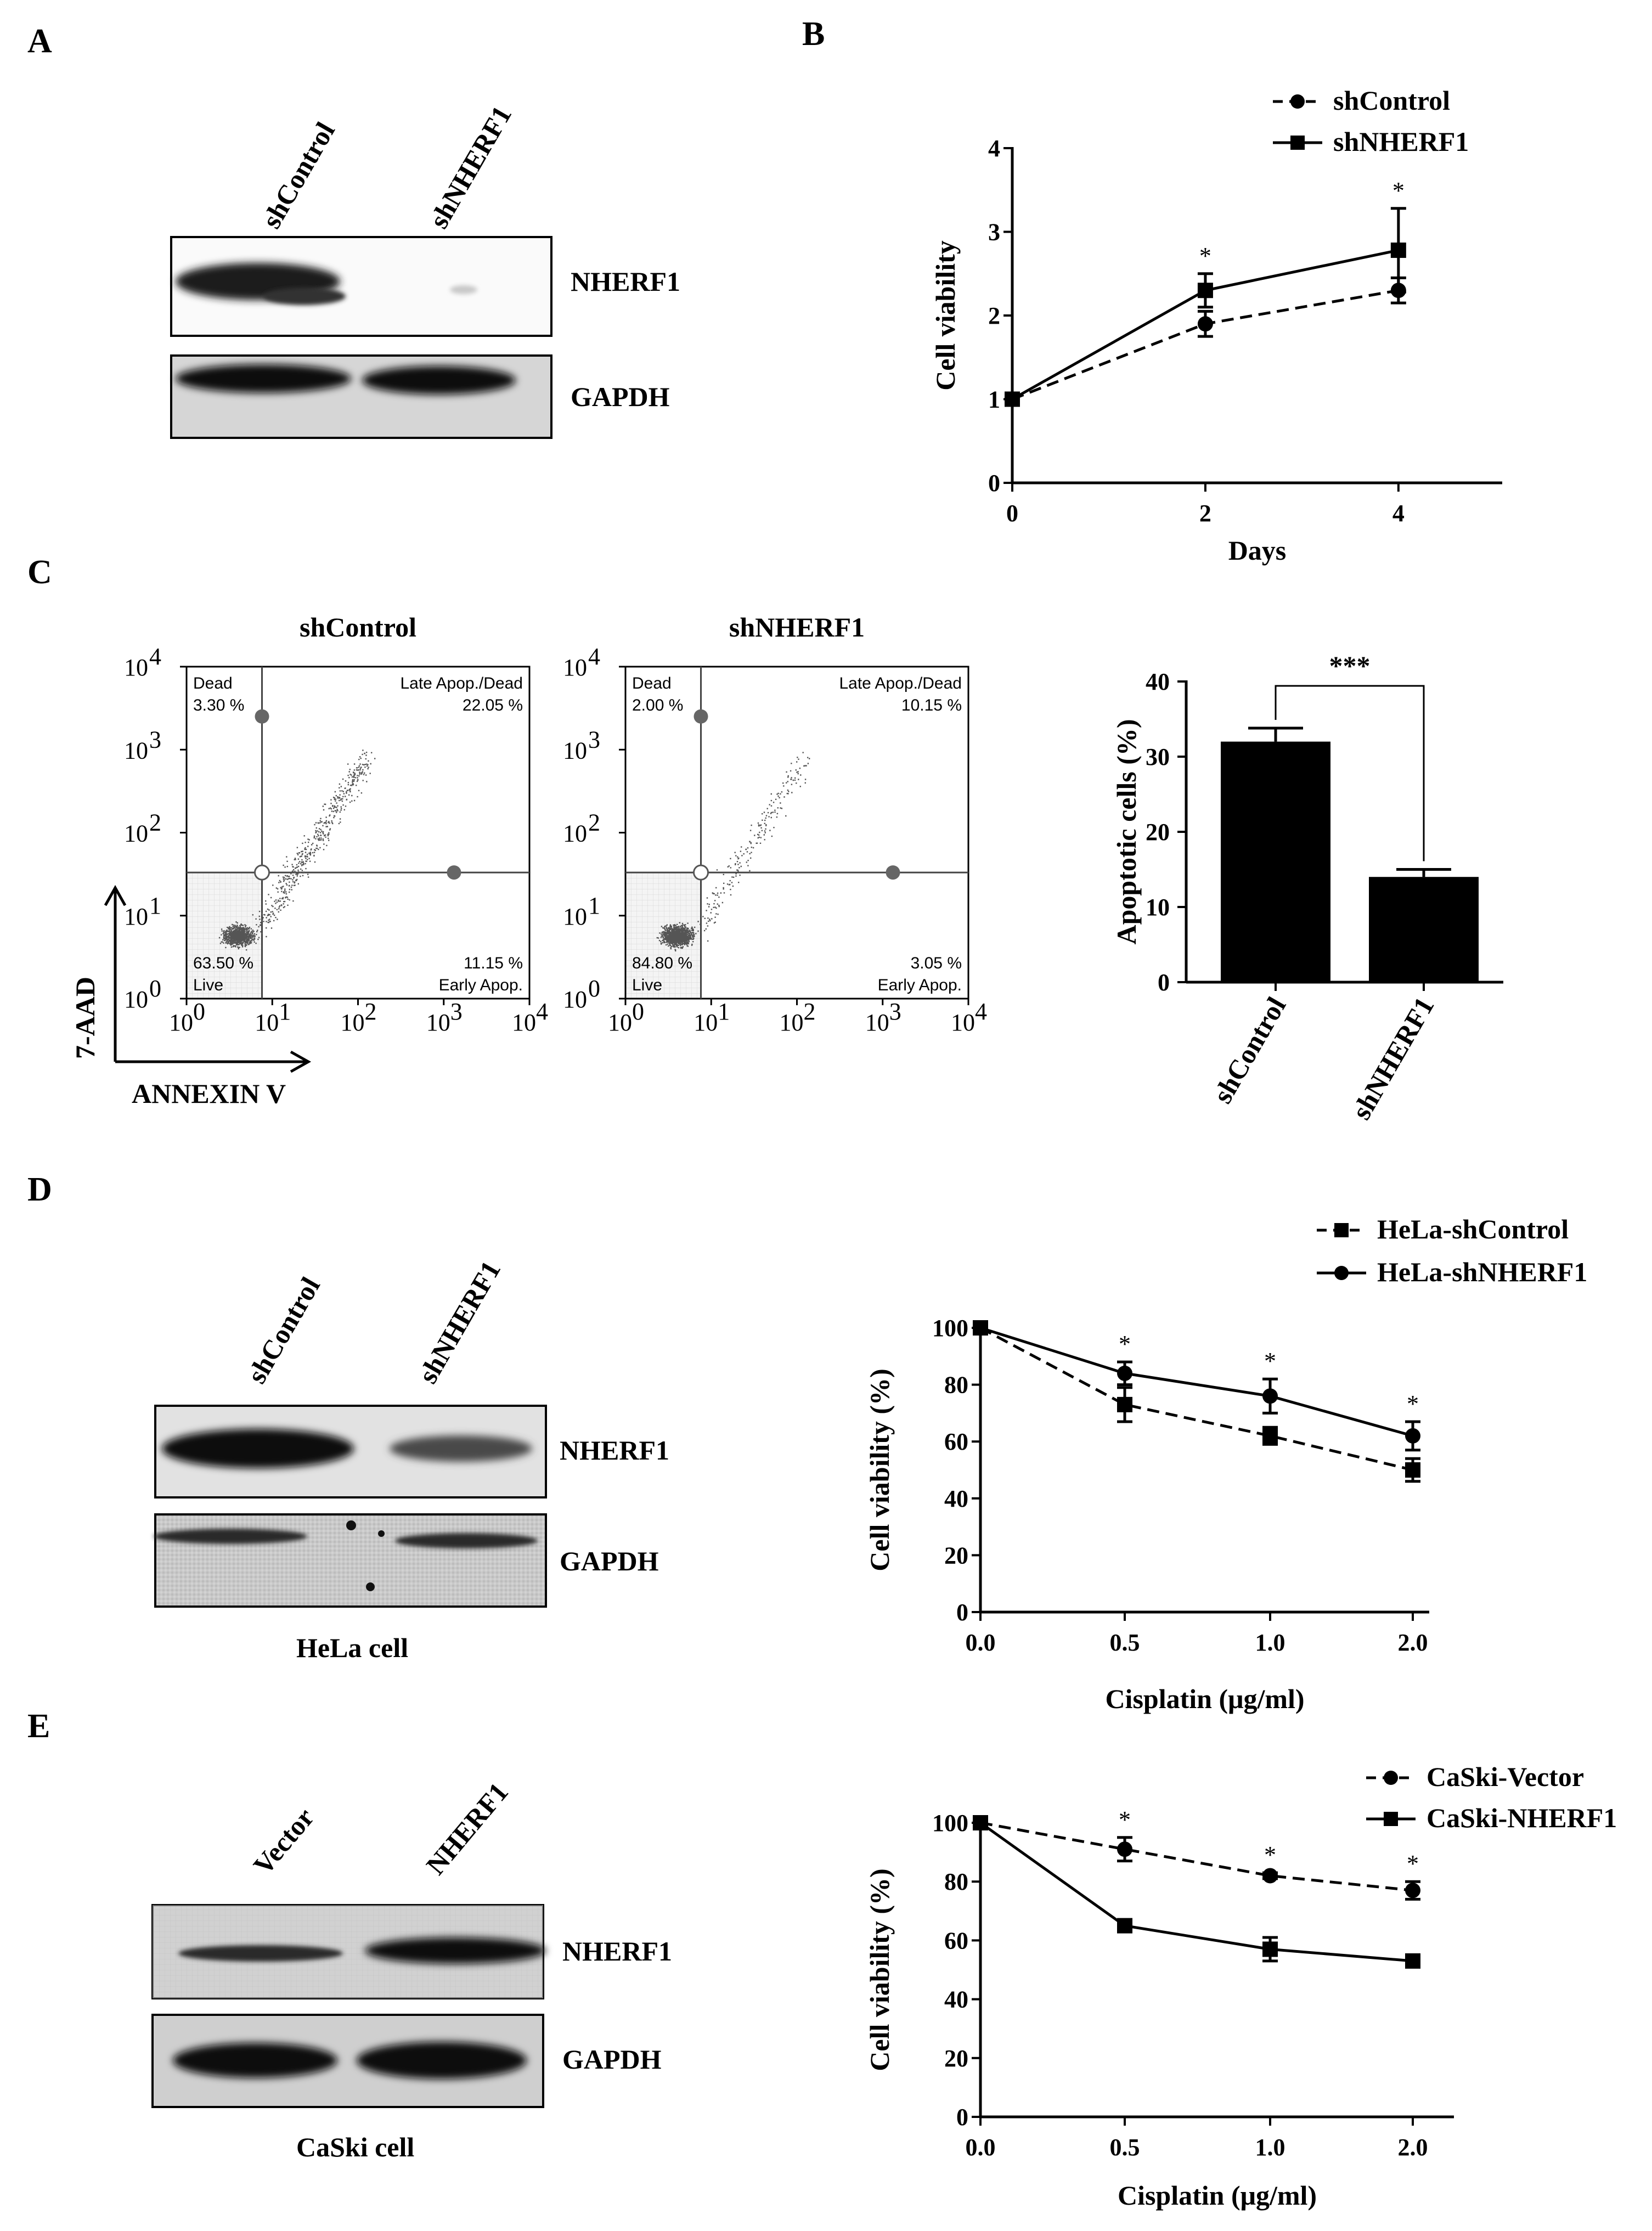  Describe the element at coordinates (920, 985) in the screenshot. I see `q-early-label: Early Apop.` at that location.